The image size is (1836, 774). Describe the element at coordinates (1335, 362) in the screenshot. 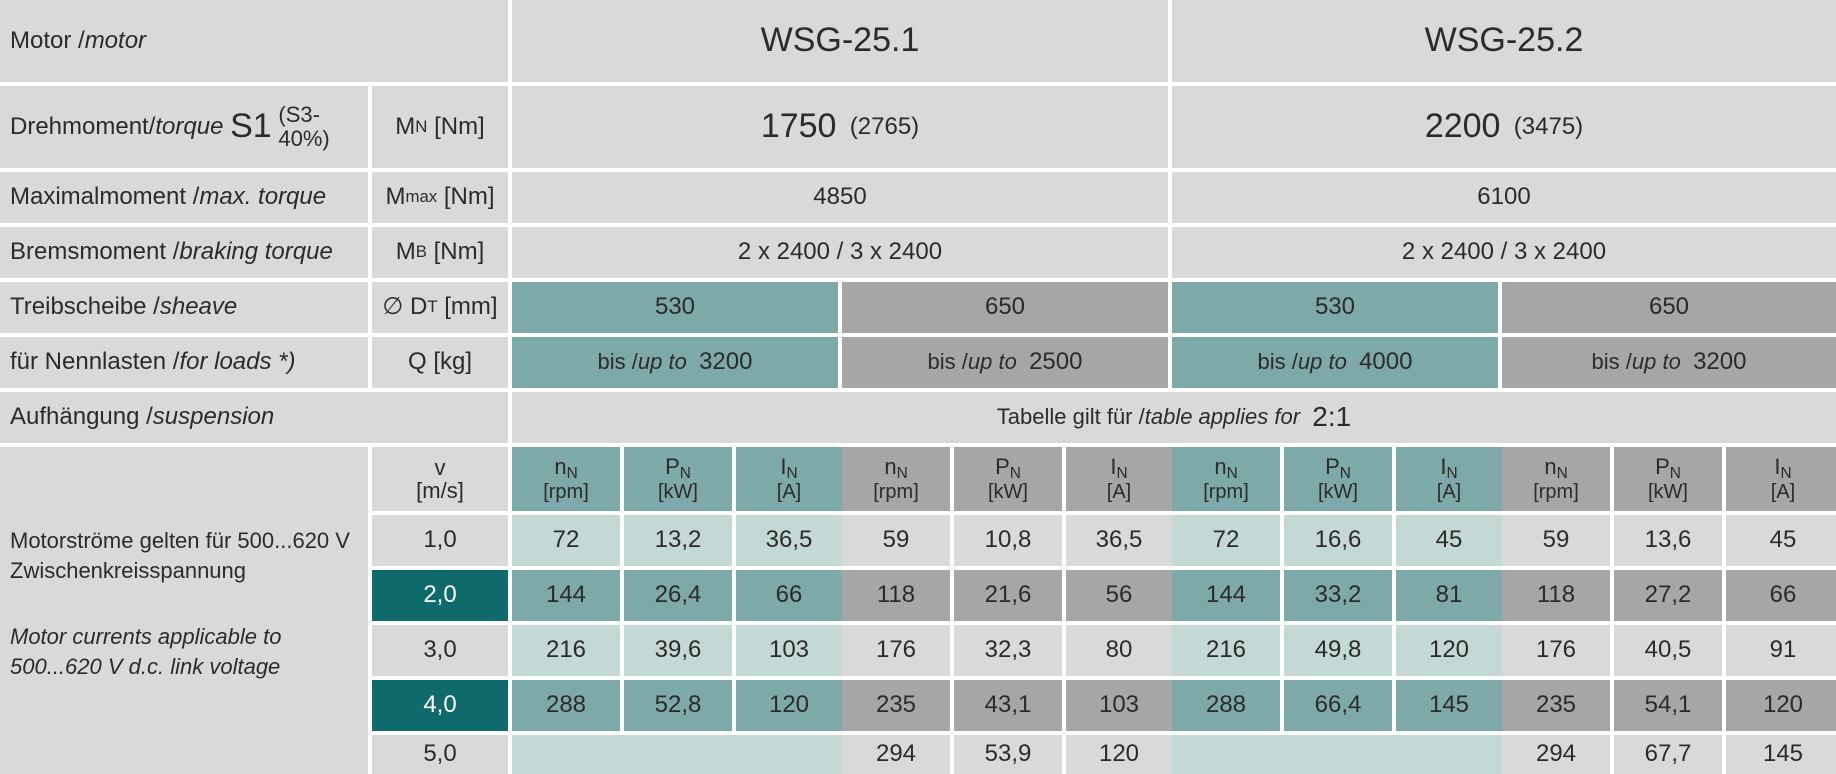

I see `loads-value-3: bis / up to 4000` at that location.